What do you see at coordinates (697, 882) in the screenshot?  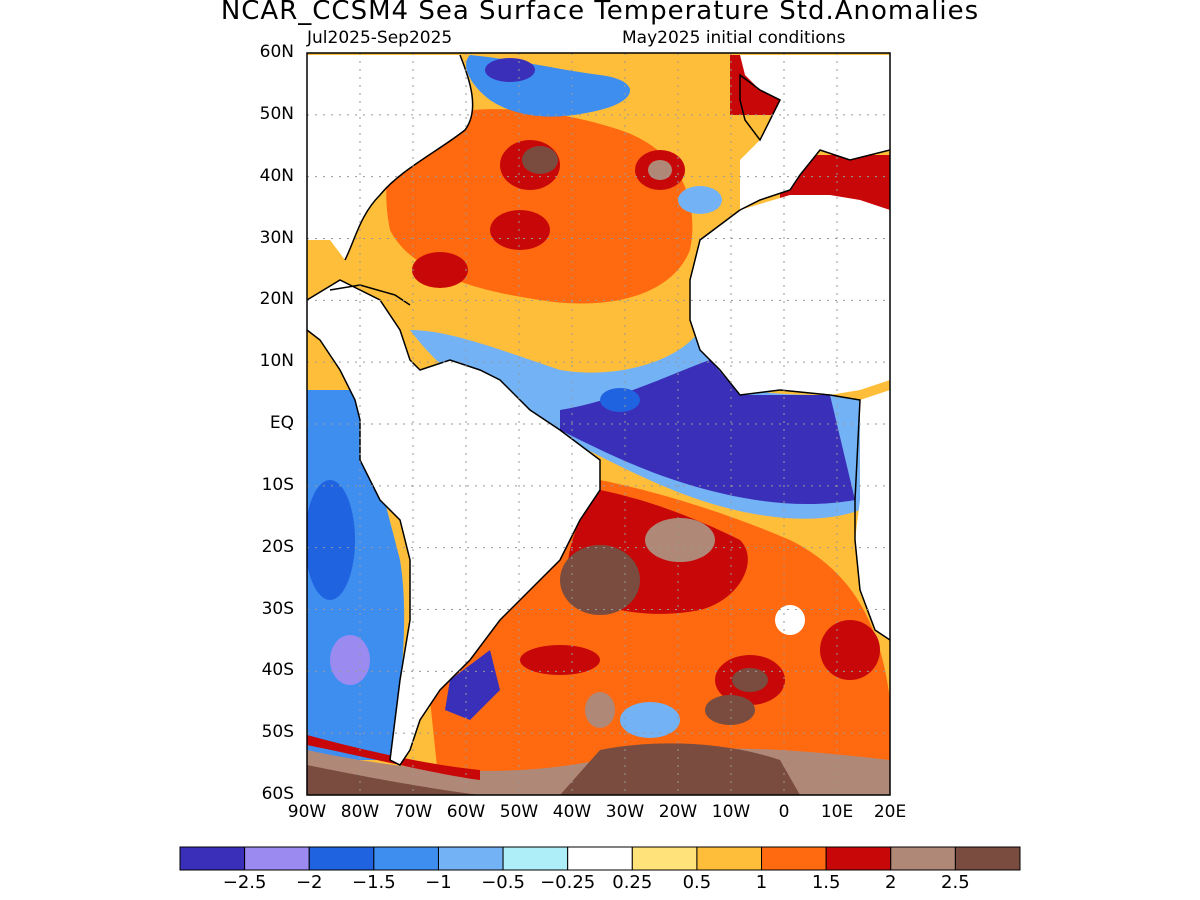 I see `colorbar-label: 0.5` at bounding box center [697, 882].